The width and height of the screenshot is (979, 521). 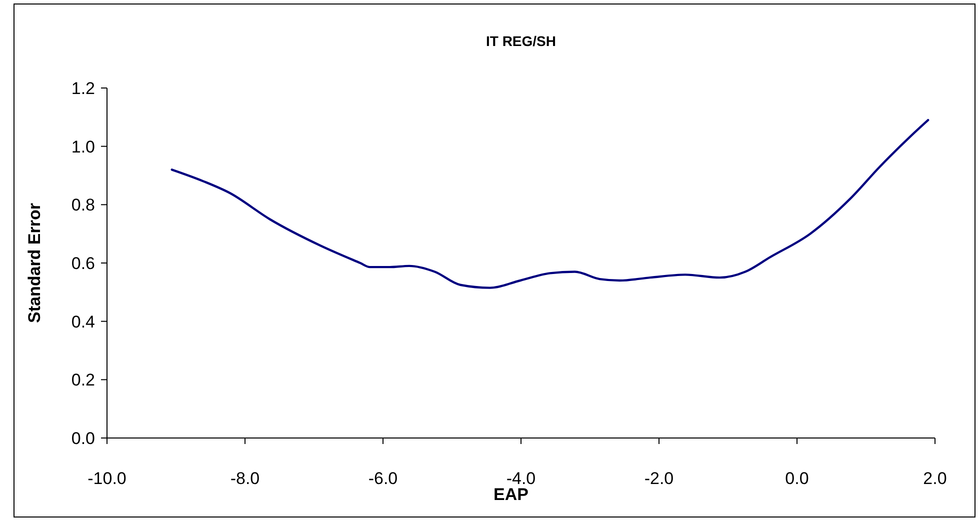 What do you see at coordinates (659, 478) in the screenshot?
I see `x-tick-label: -2.0` at bounding box center [659, 478].